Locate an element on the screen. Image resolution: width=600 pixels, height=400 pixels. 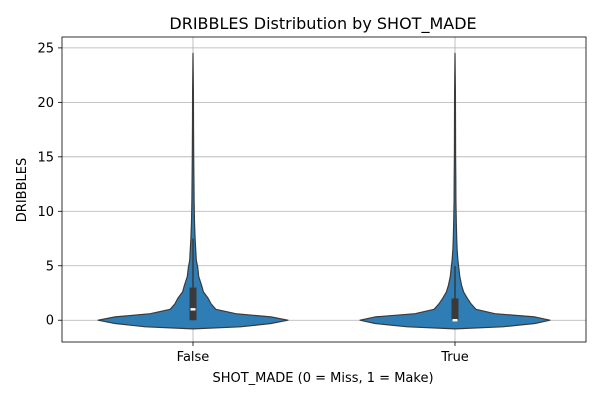
x-axis-ticks: False True is located at coordinates (323, 353).